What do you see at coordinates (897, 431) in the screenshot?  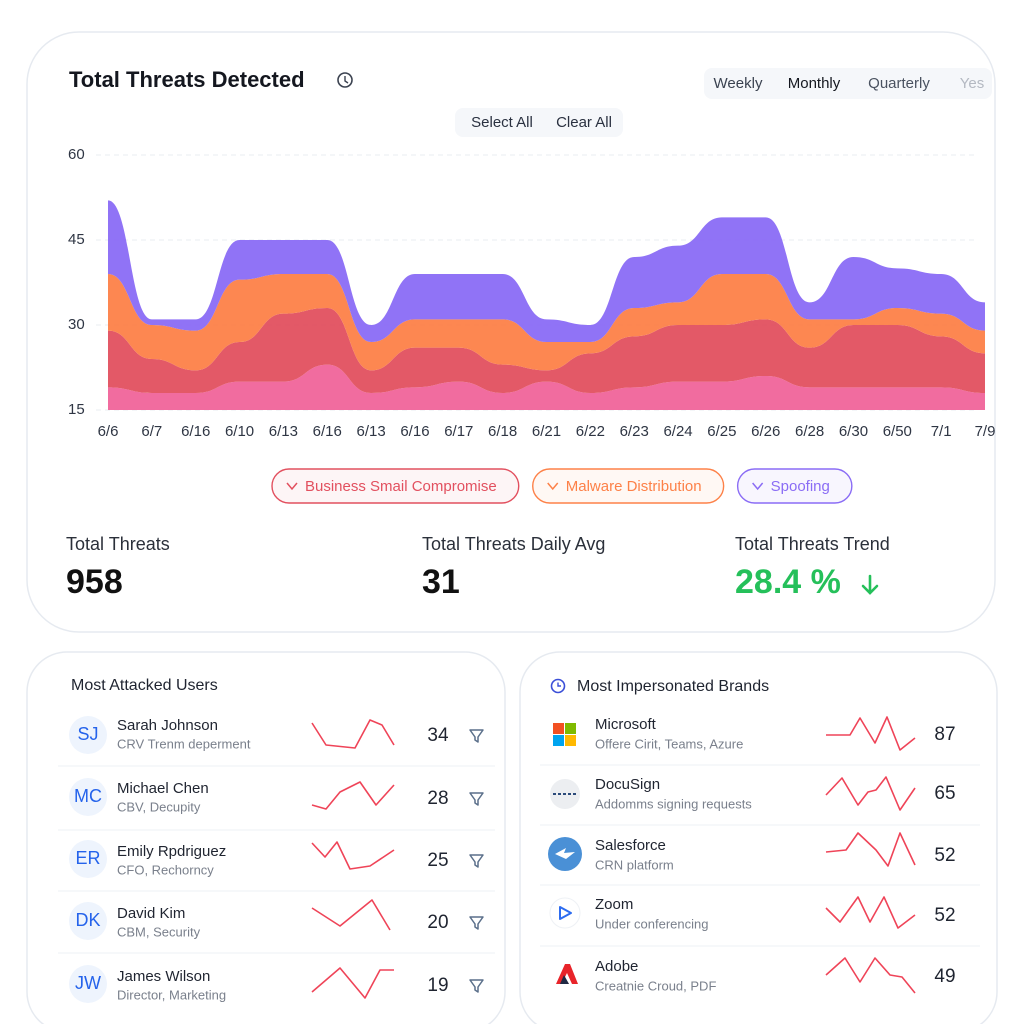 I see `x-tick-label: 6/50` at bounding box center [897, 431].